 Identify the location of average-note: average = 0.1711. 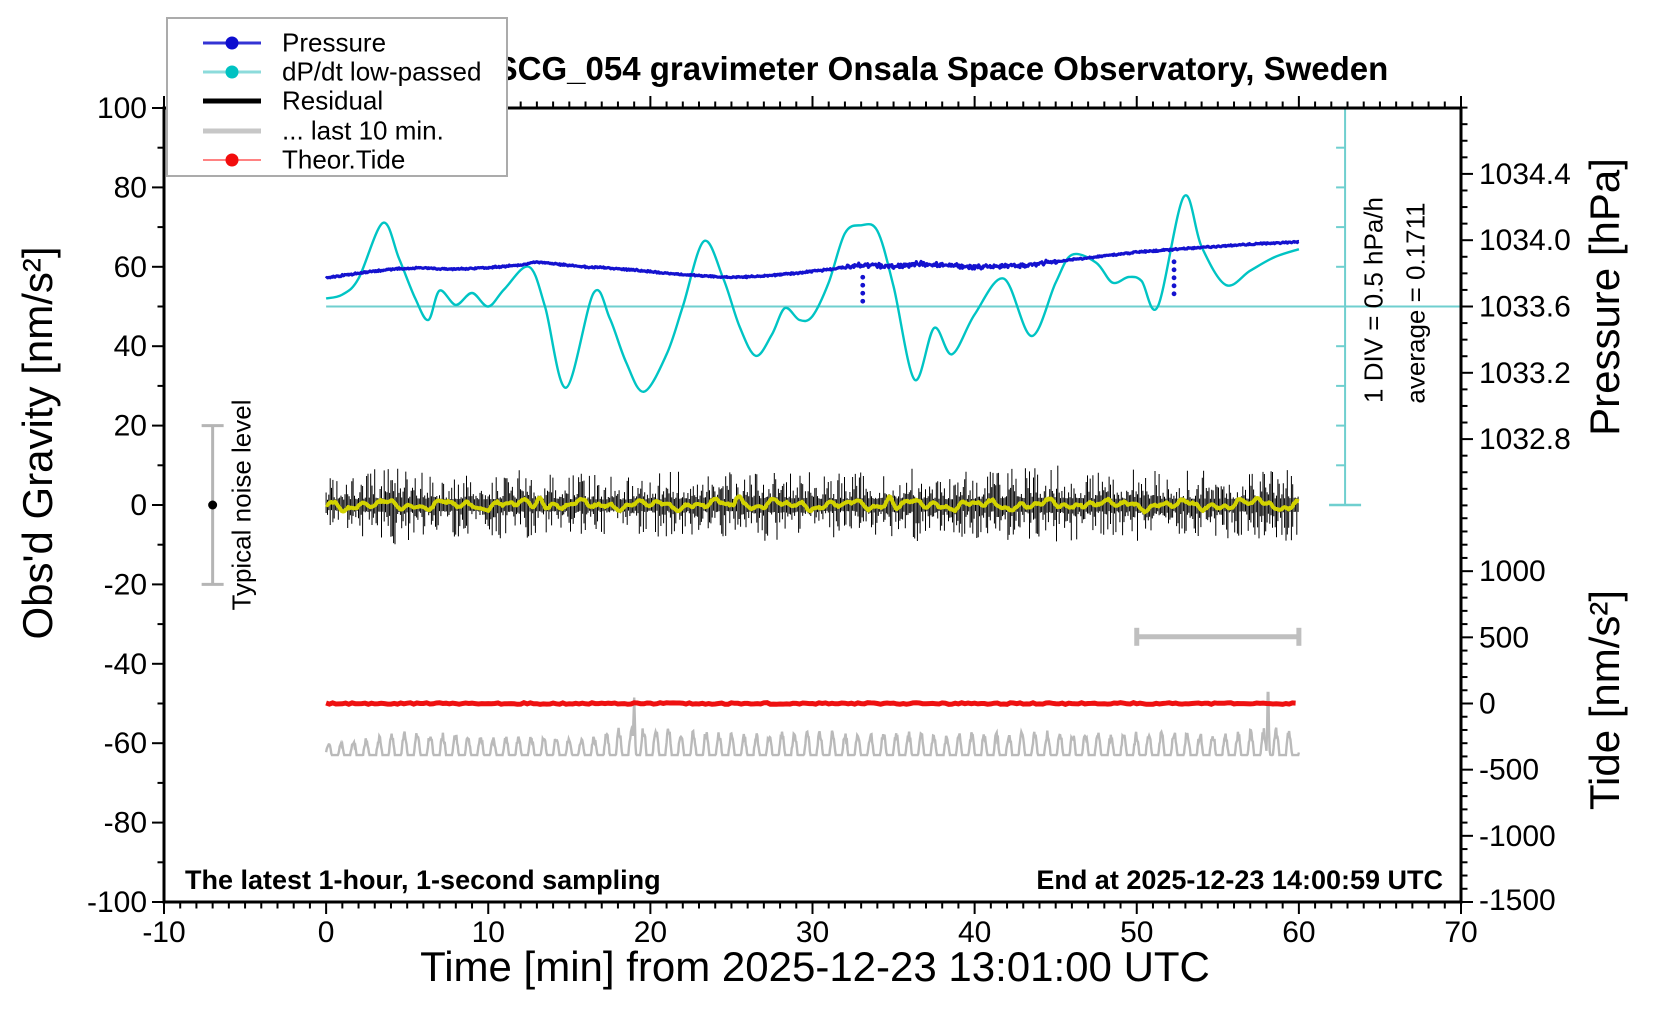
(1415, 303).